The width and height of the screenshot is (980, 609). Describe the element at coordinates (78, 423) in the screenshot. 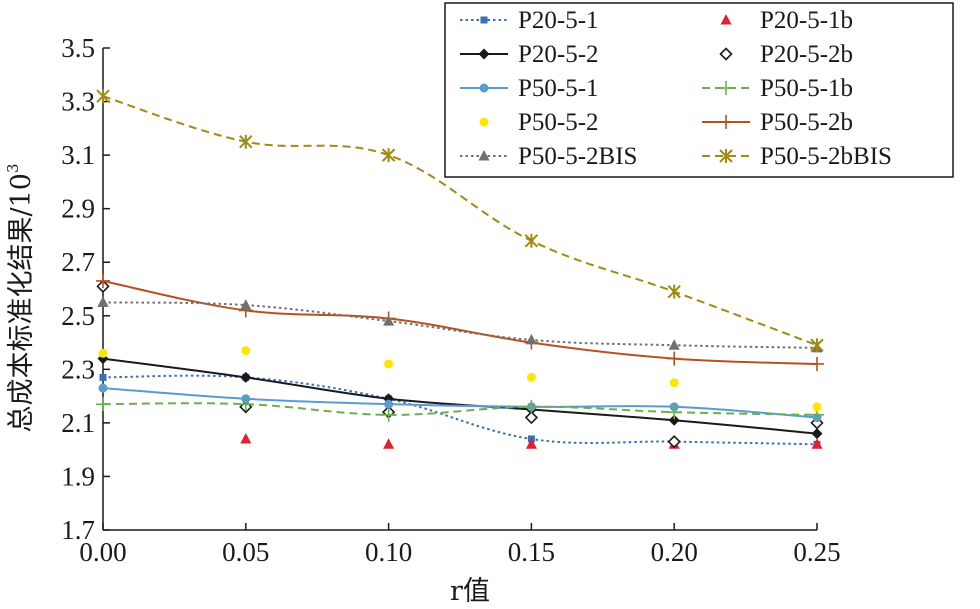

I see `y-tick-label: 2.1` at that location.